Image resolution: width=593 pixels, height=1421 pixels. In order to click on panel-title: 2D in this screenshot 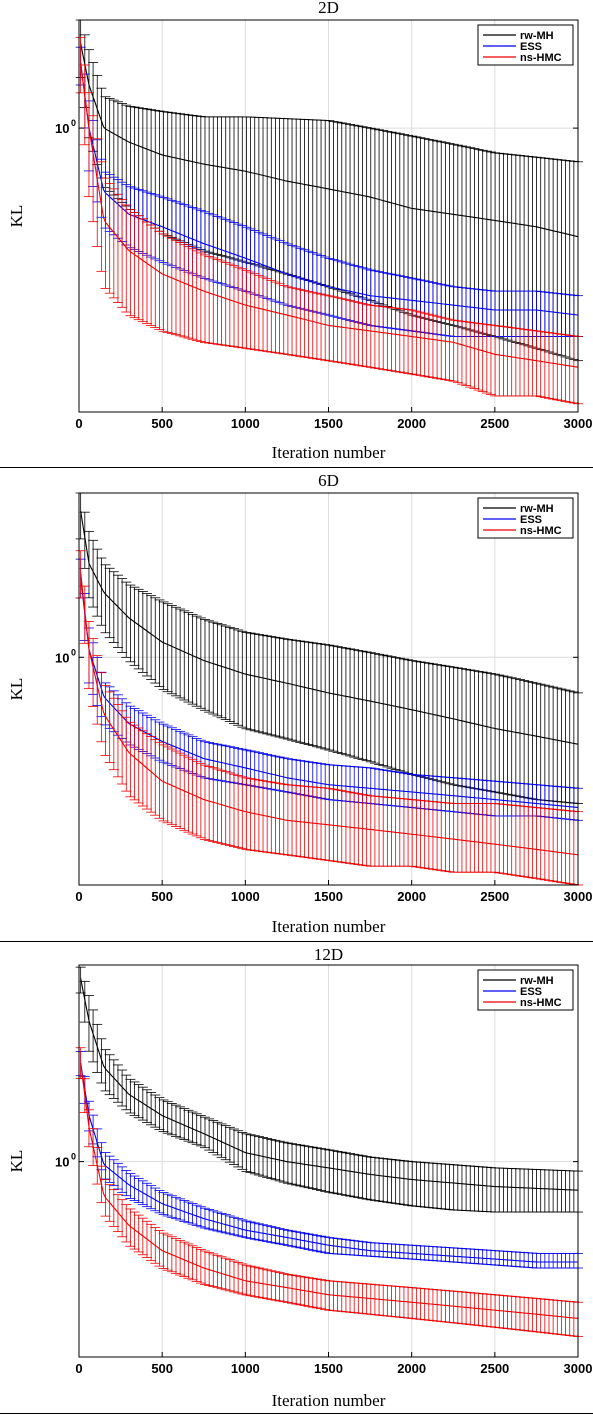, I will do `click(328, 8)`.